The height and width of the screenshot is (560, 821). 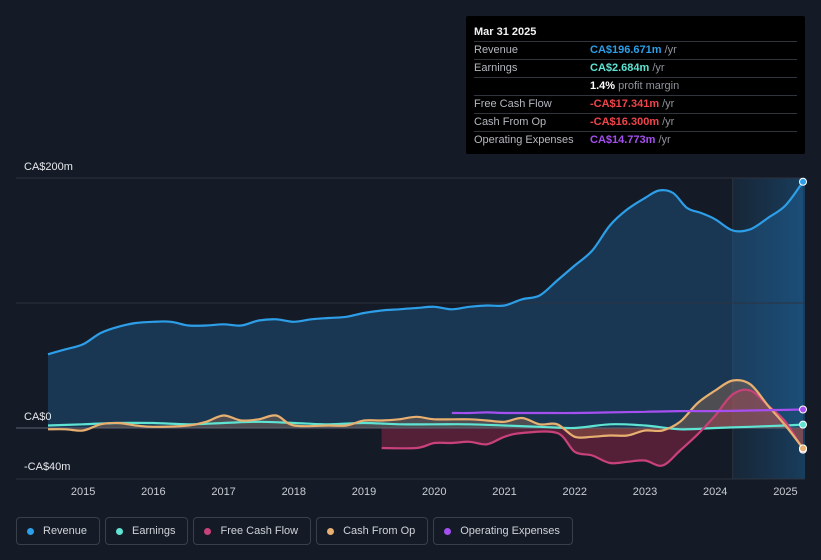 What do you see at coordinates (510, 122) in the screenshot?
I see `tooltip-row-label: Cash From Op` at bounding box center [510, 122].